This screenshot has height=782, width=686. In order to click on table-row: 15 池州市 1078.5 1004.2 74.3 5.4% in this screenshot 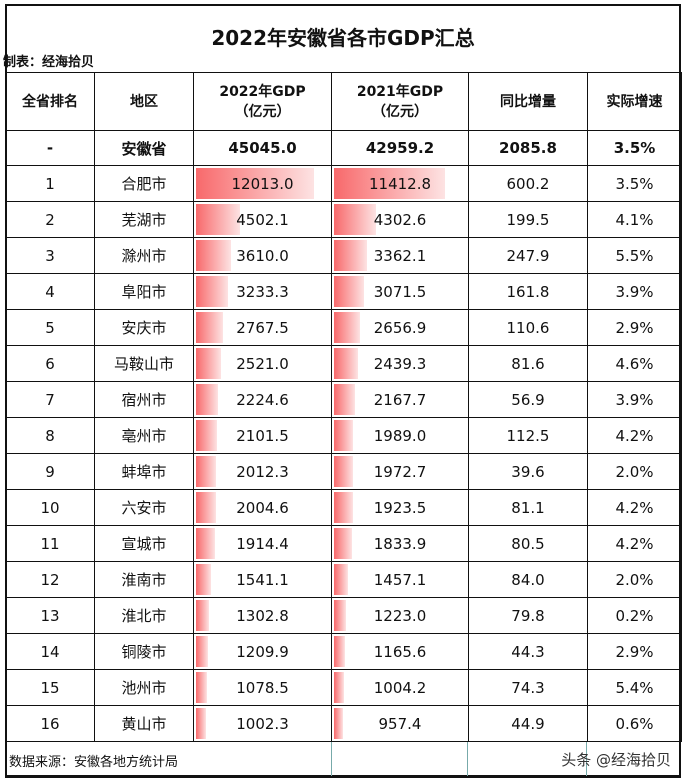, I will do `click(343, 687)`.